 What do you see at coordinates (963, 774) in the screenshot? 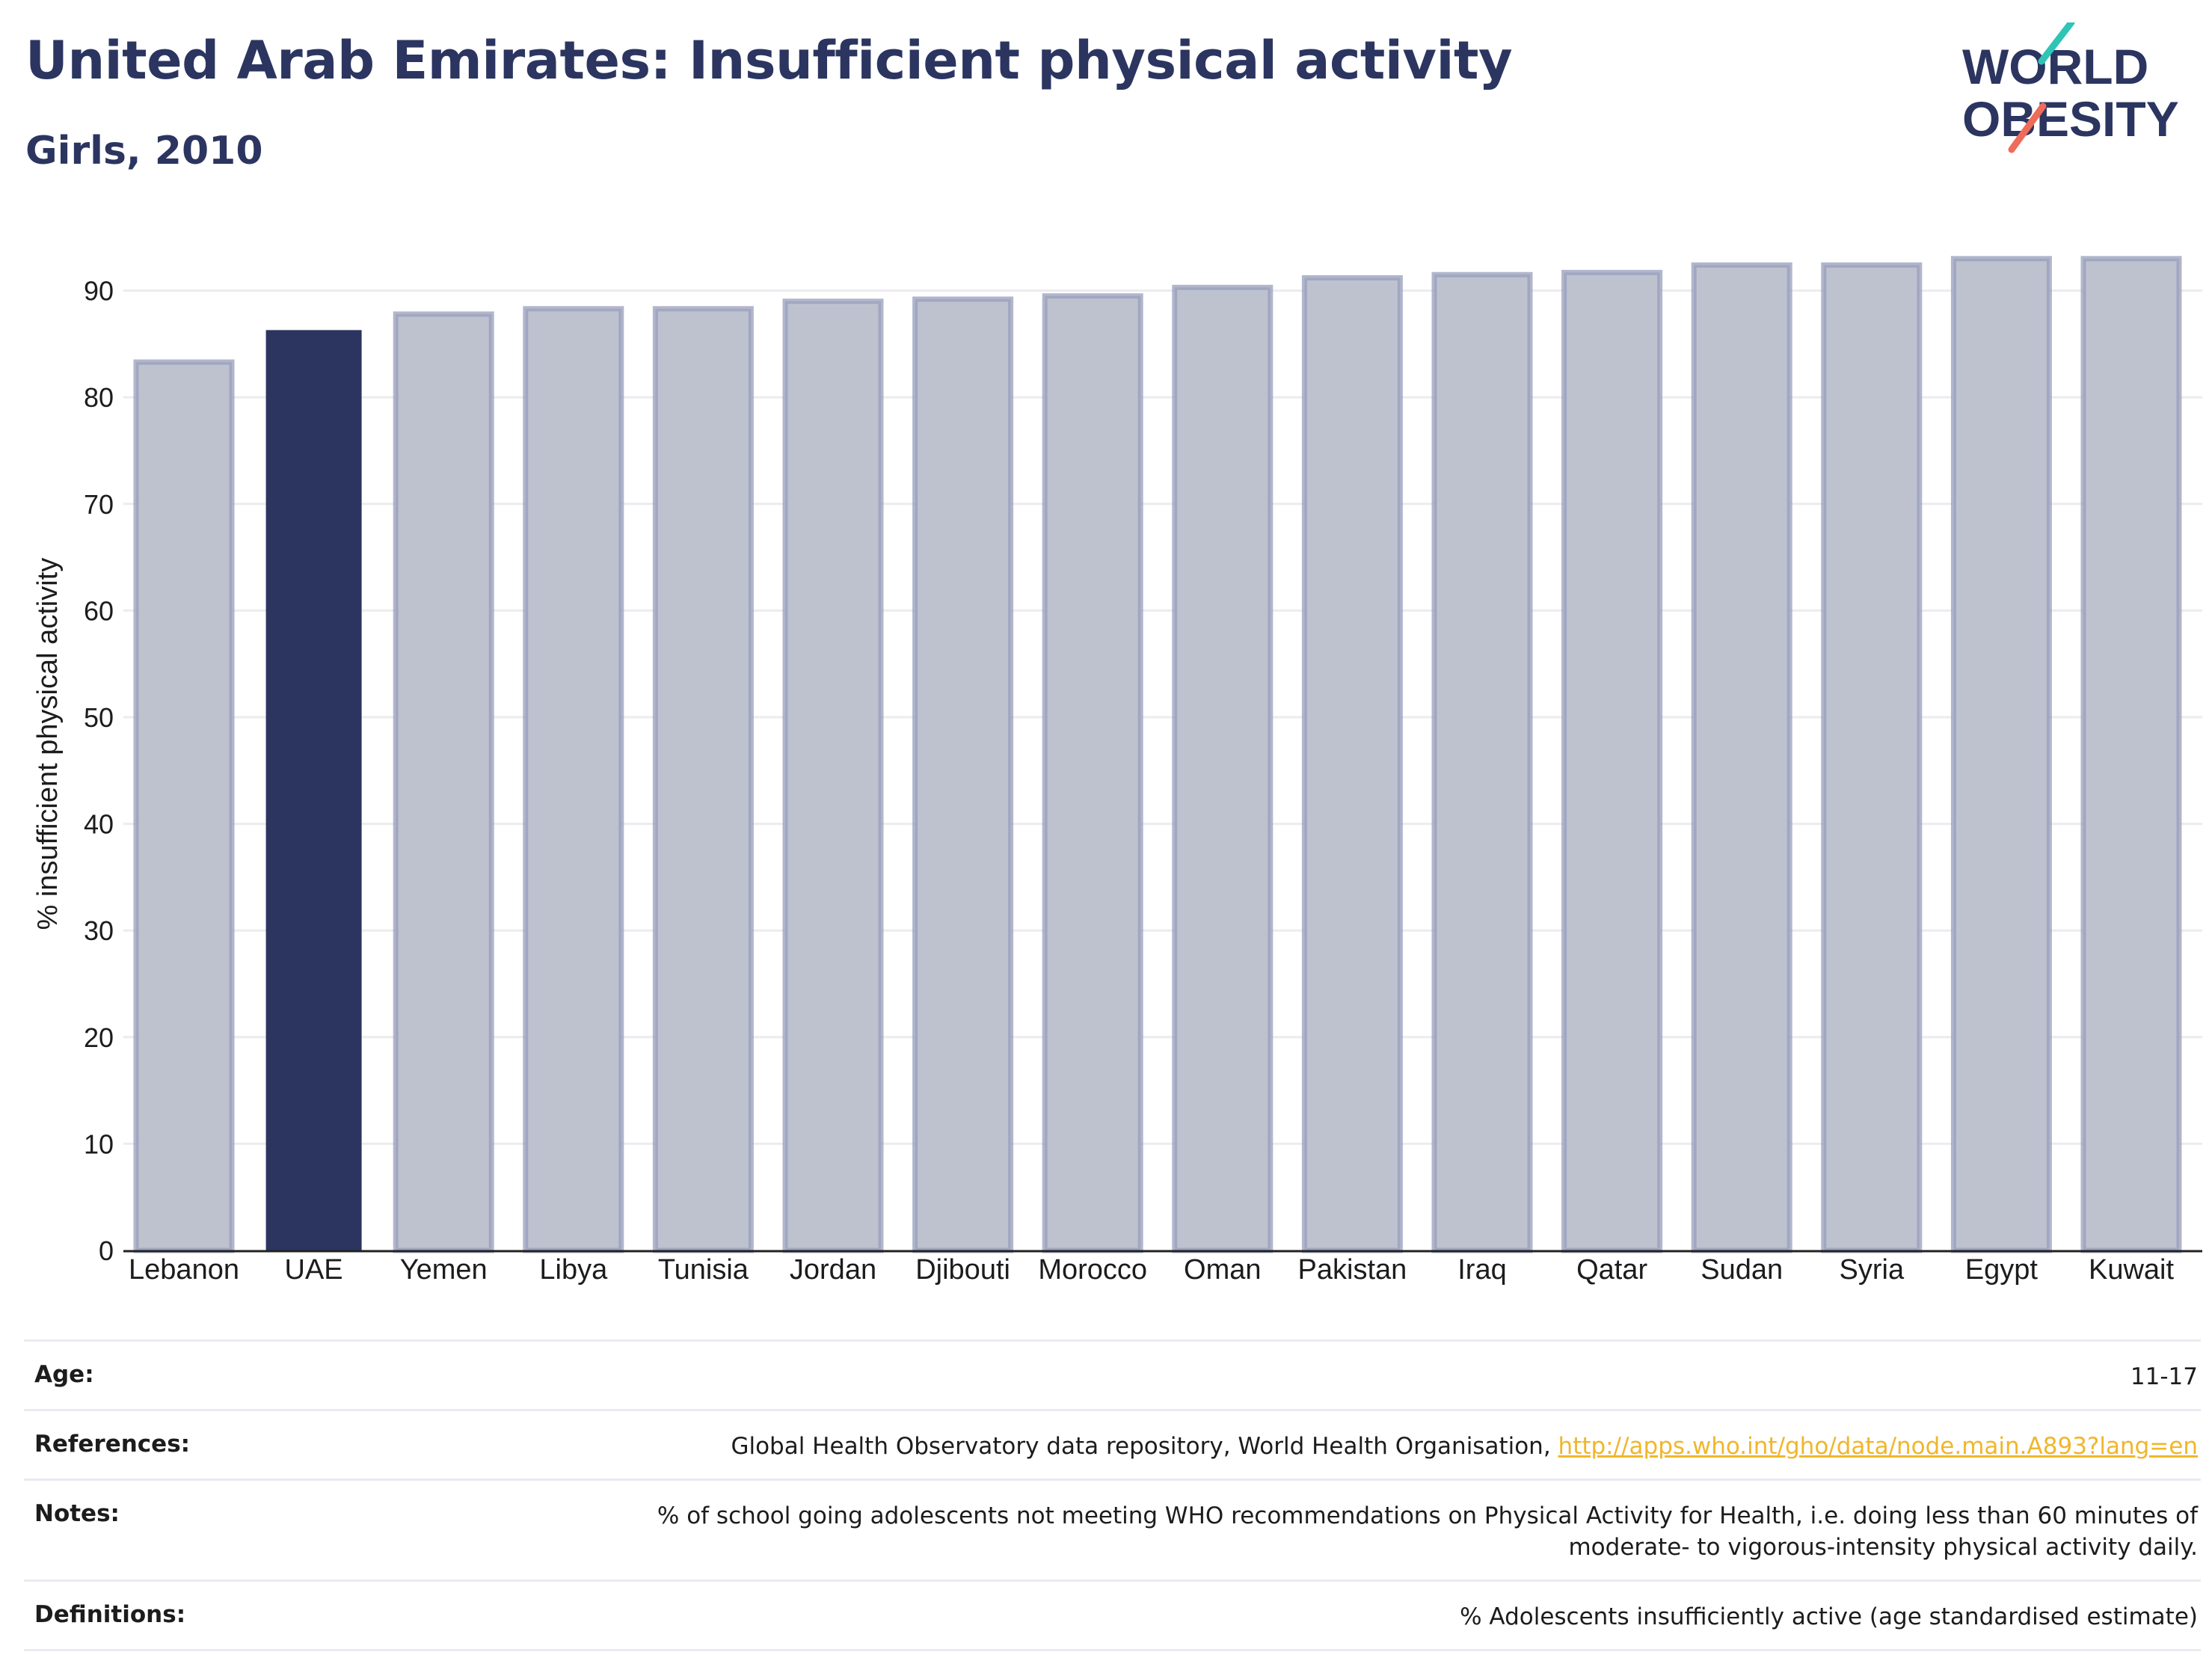
I see `bar-djibouti` at bounding box center [963, 774].